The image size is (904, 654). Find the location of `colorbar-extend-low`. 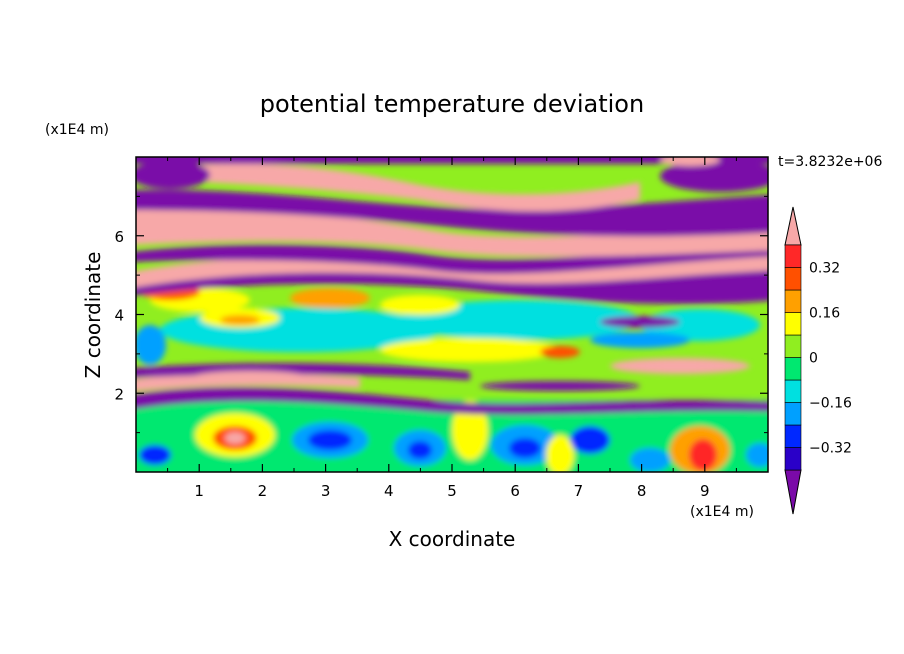

colorbar-extend-low is located at coordinates (793, 492).